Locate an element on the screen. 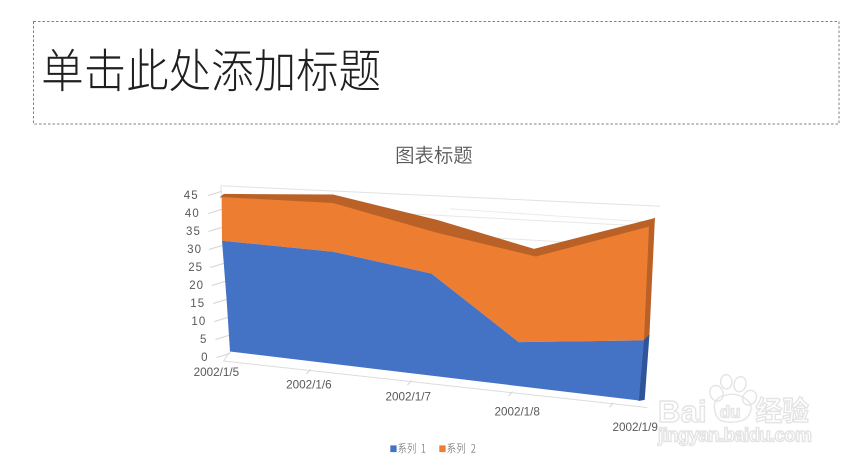 Image resolution: width=857 pixels, height=466 pixels. svg-text: 2002/1/9 is located at coordinates (635, 427).